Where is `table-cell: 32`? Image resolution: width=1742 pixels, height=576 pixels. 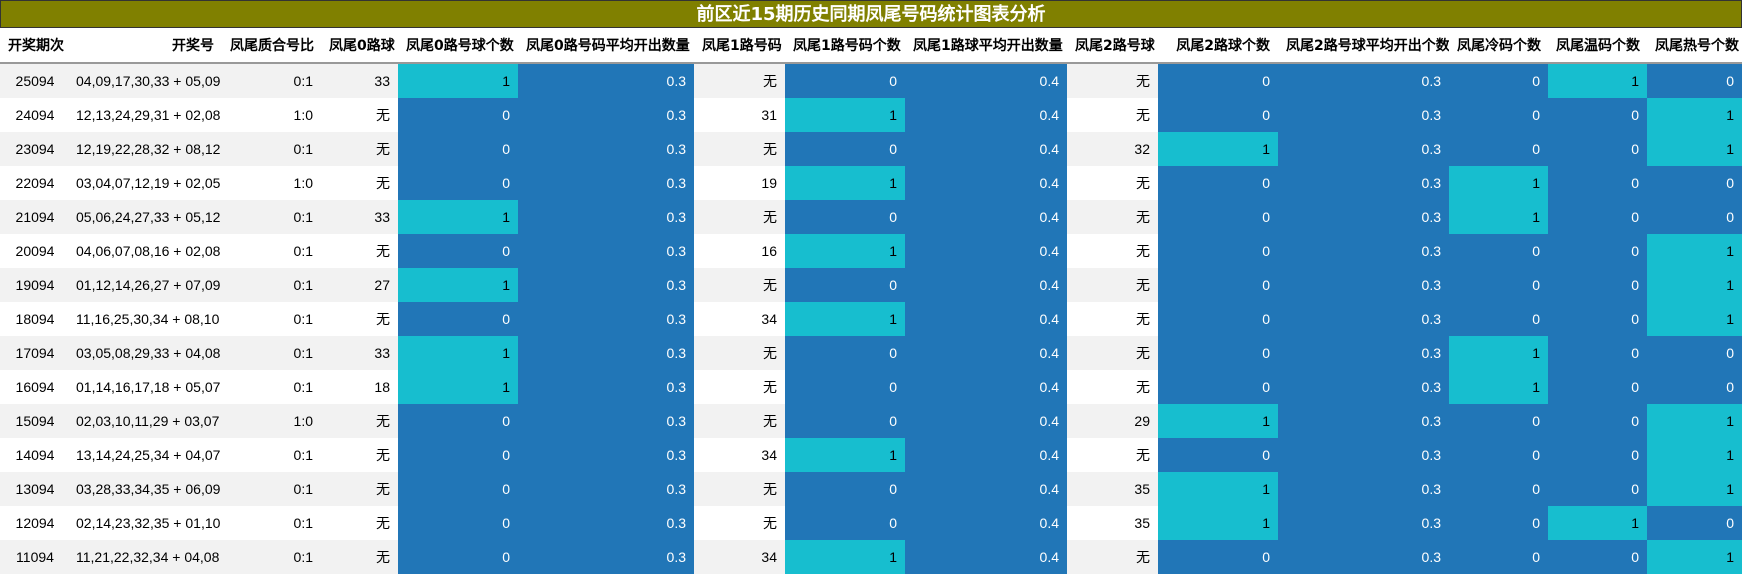
table-cell: 32 is located at coordinates (1112, 149).